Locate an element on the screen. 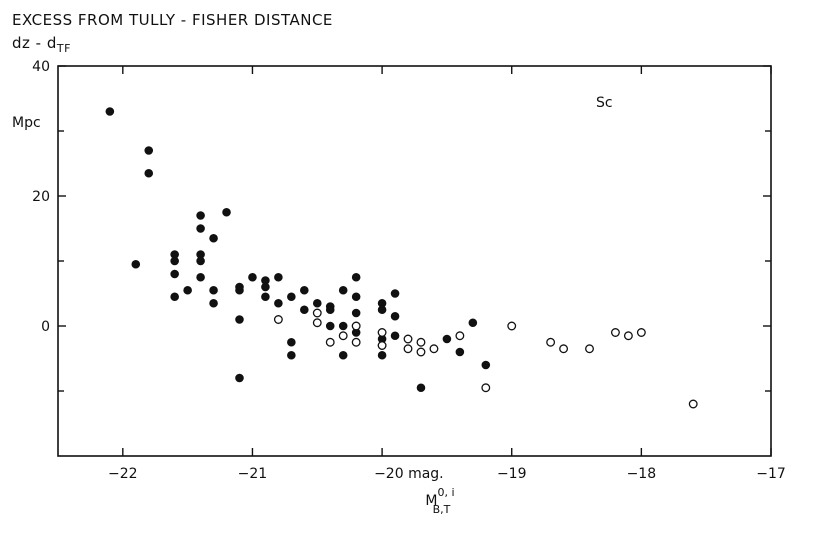 This screenshot has height=541, width=830. x-tick-label: −18 is located at coordinates (642, 474).